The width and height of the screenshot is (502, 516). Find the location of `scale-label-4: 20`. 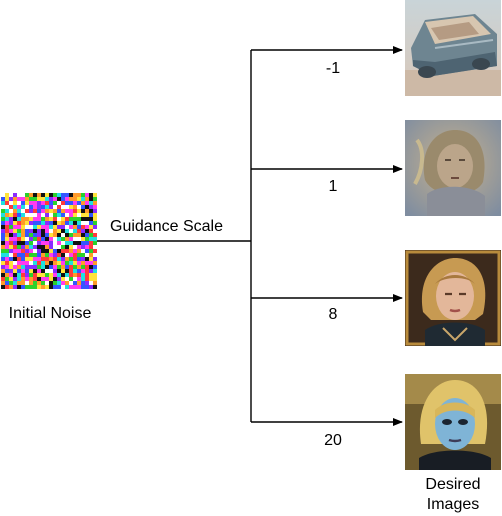

scale-label-4: 20 is located at coordinates (333, 440).